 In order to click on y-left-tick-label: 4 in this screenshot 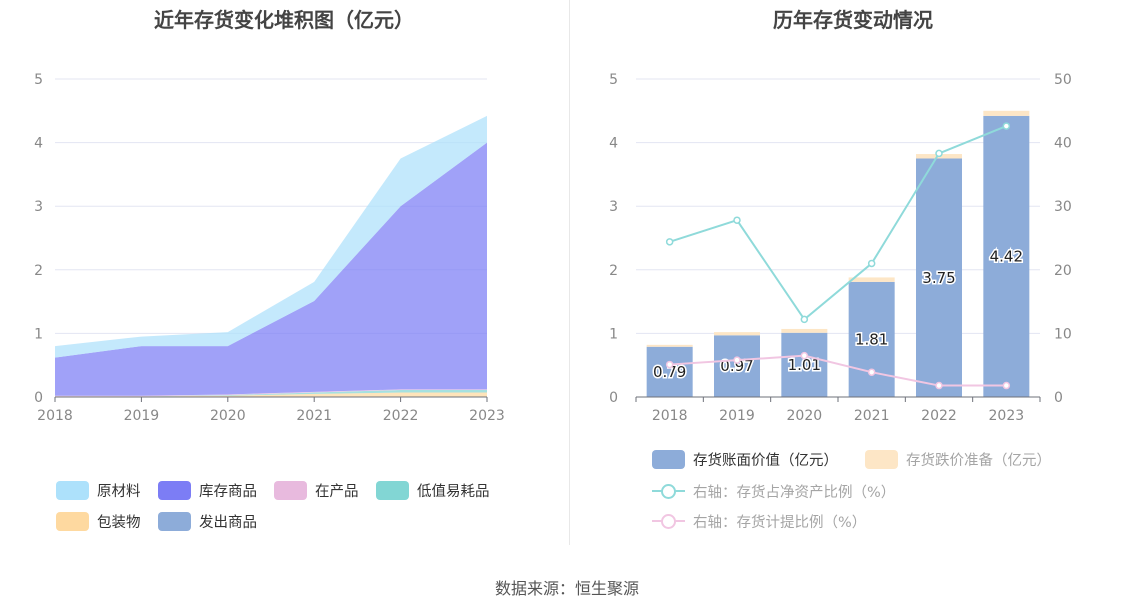, I will do `click(613, 144)`.